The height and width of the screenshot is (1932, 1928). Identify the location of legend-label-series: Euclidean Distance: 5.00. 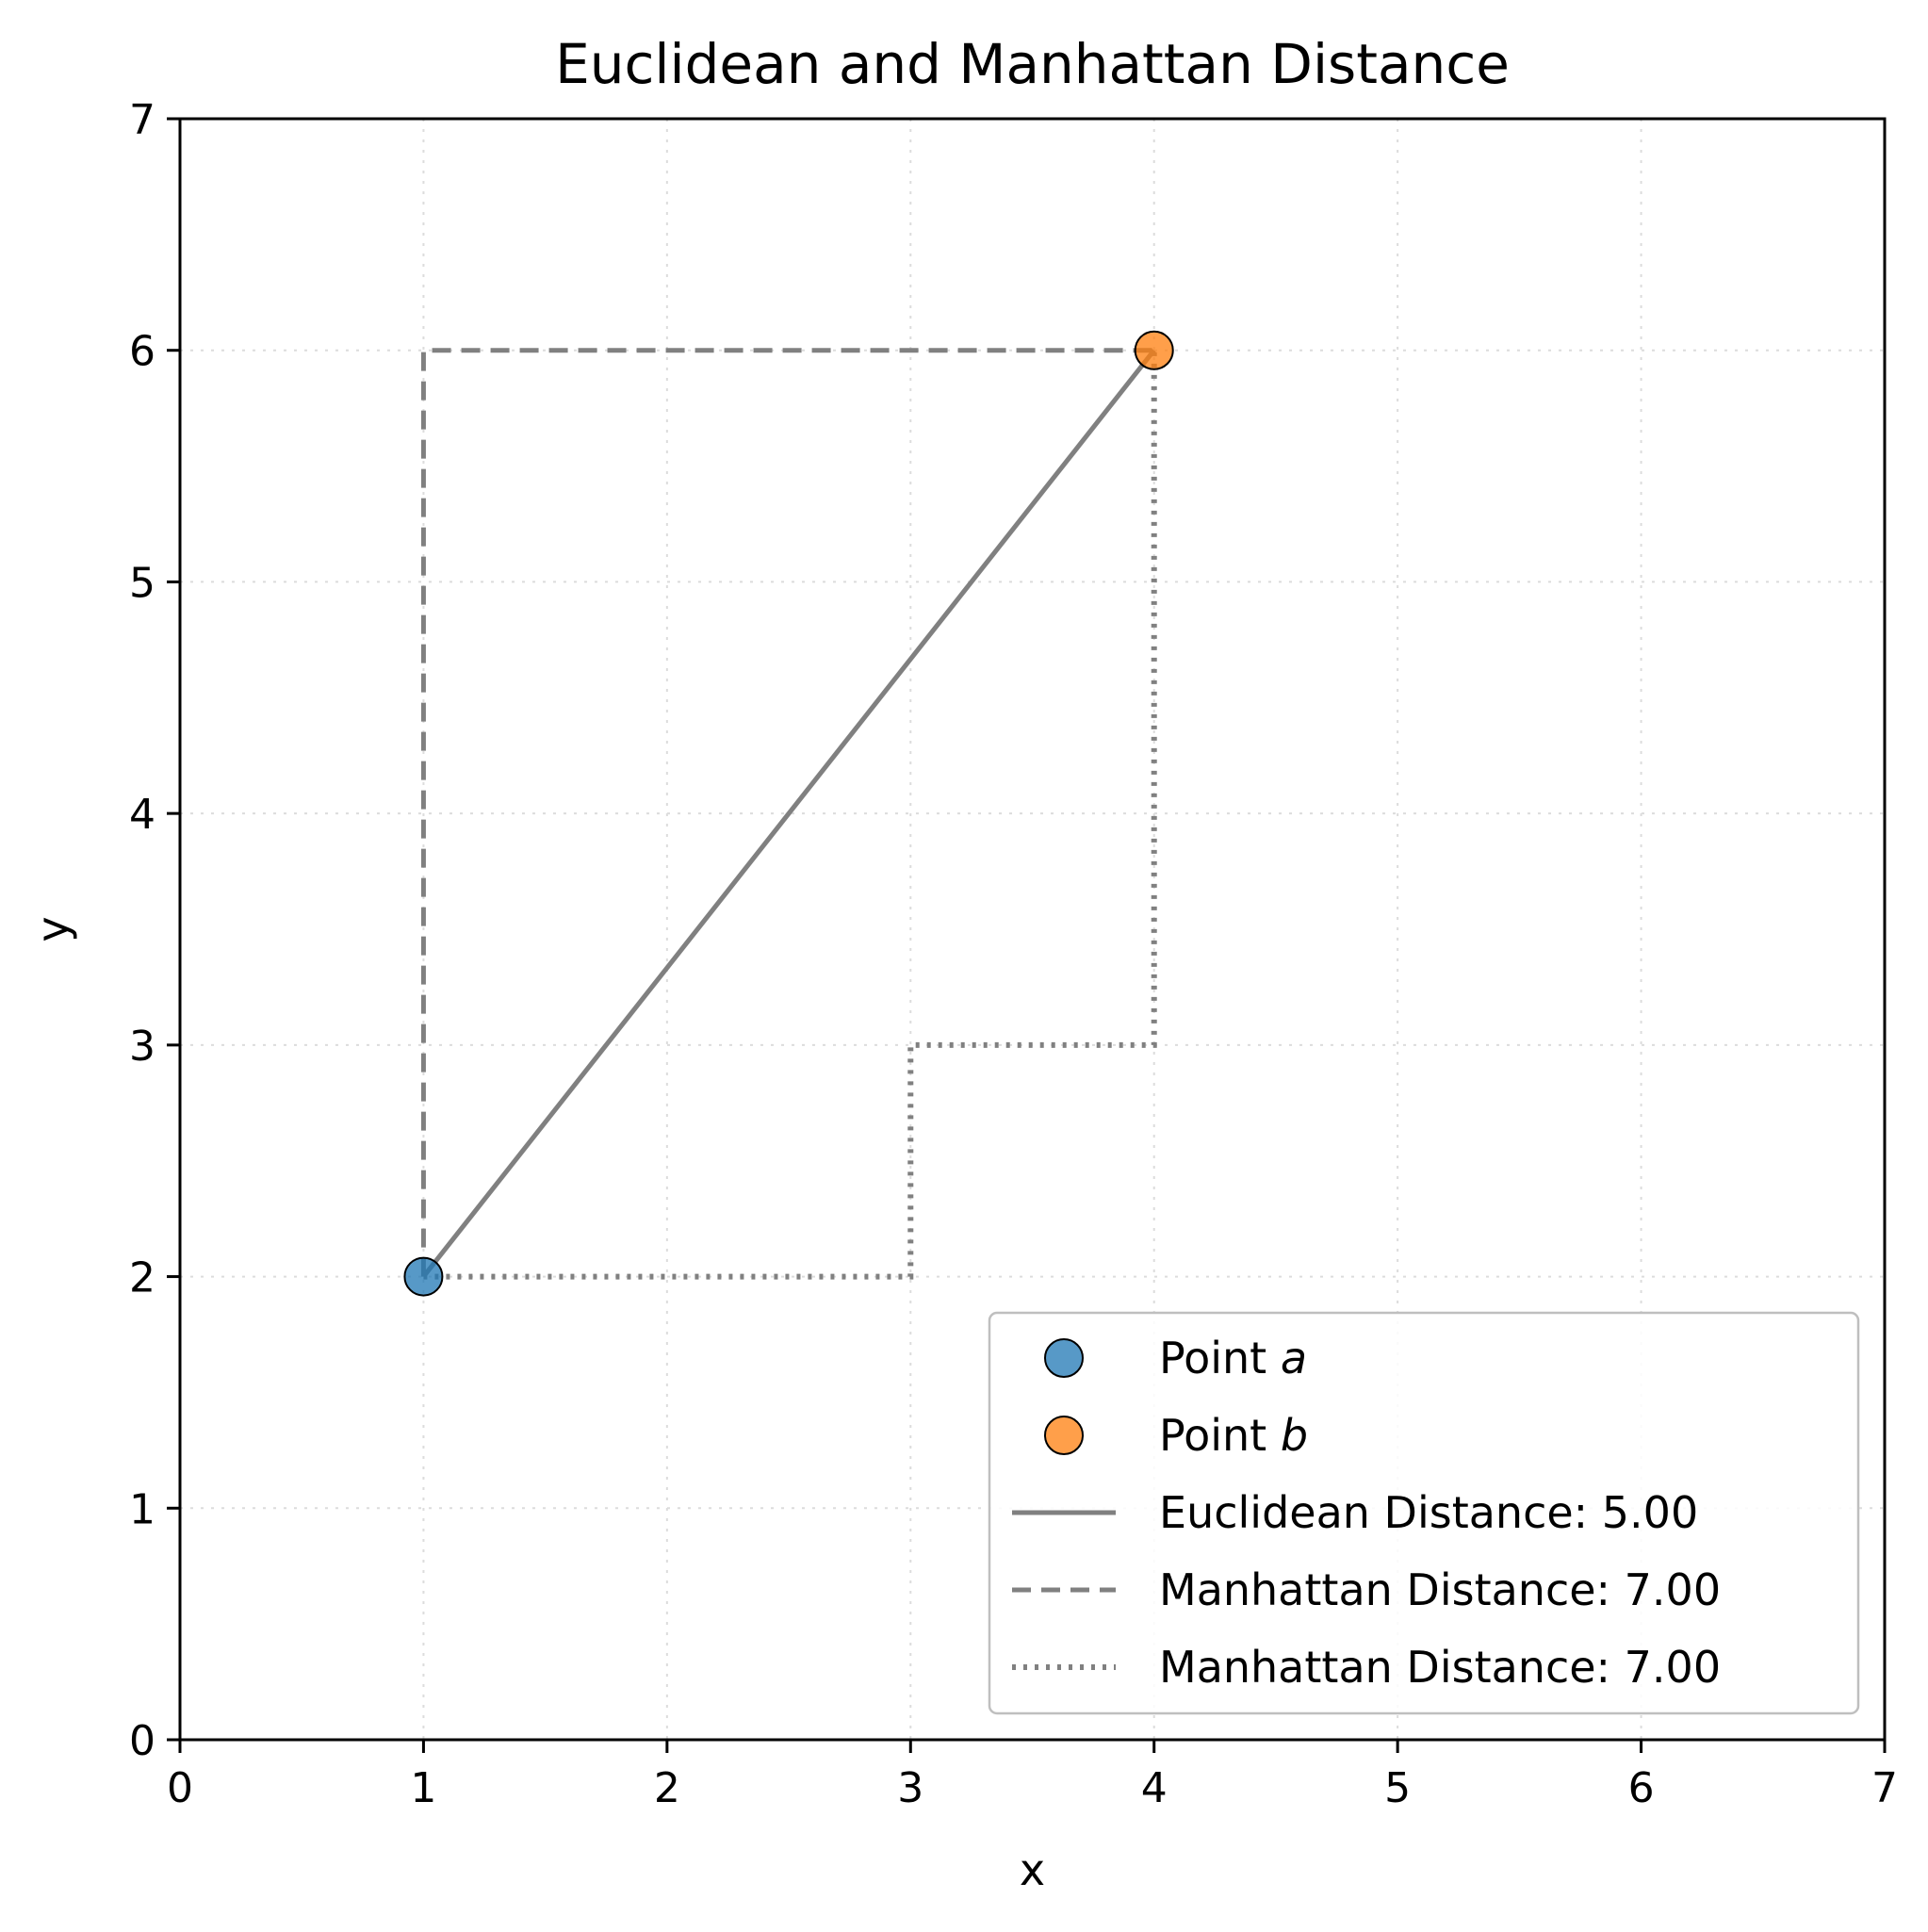
(1429, 1512).